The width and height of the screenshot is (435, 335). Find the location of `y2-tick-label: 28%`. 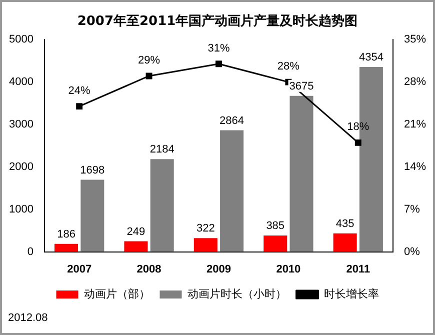

y2-tick-label: 28% is located at coordinates (415, 82).